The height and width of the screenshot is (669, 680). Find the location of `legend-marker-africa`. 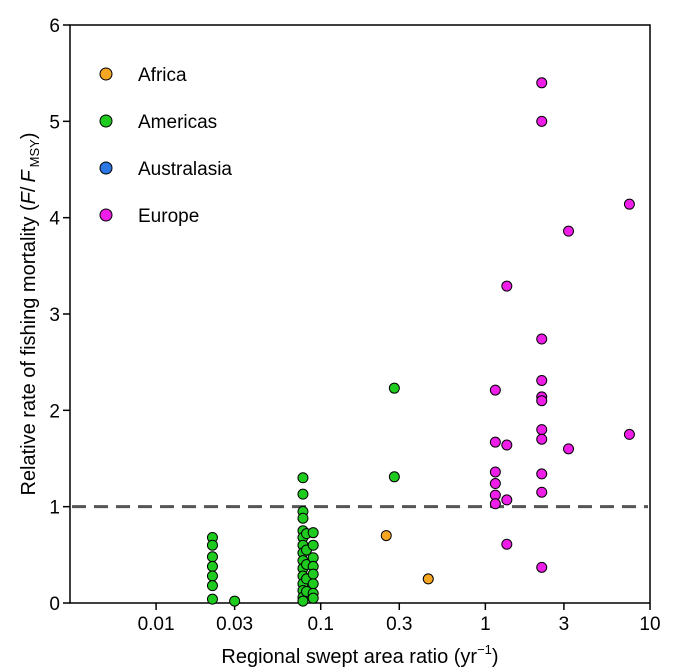

legend-marker-africa is located at coordinates (106, 74).